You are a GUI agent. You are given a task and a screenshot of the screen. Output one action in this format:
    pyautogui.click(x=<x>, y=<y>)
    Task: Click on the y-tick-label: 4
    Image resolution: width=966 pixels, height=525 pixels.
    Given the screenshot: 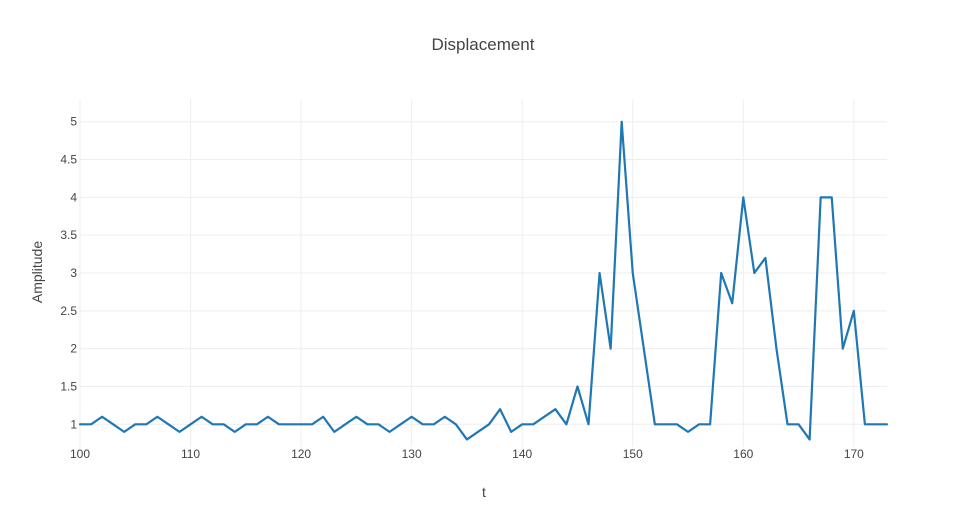 What is the action you would take?
    pyautogui.click(x=73, y=197)
    